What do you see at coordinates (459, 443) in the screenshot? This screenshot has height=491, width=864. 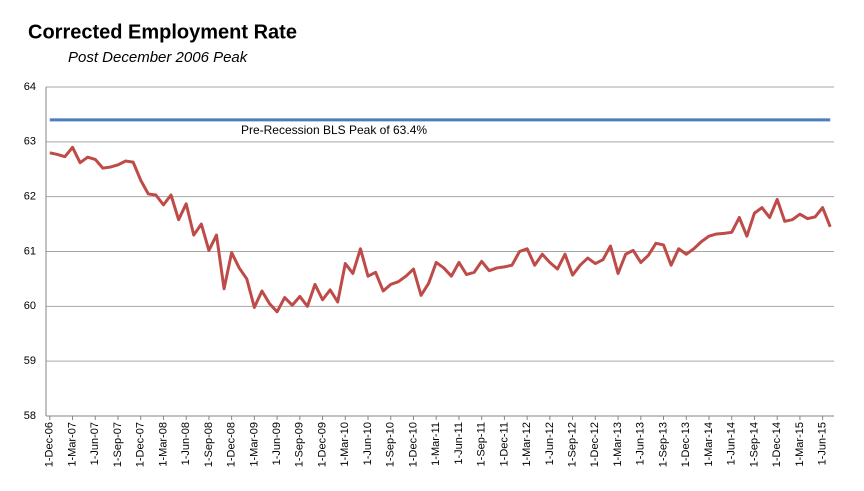 I see `x-tick-label: 1-Jun-11` at bounding box center [459, 443].